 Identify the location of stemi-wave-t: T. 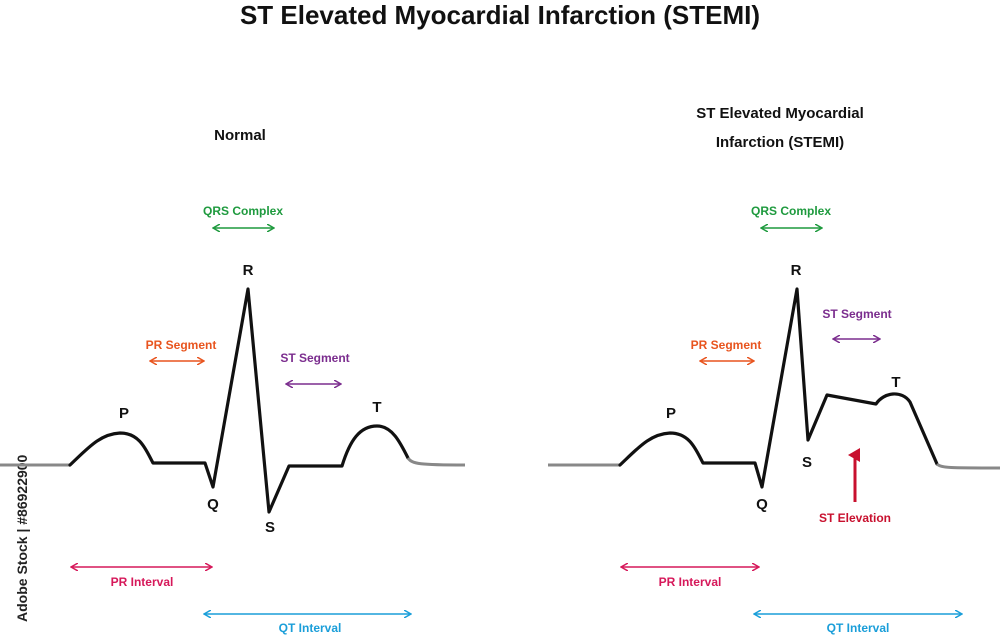
(895, 382).